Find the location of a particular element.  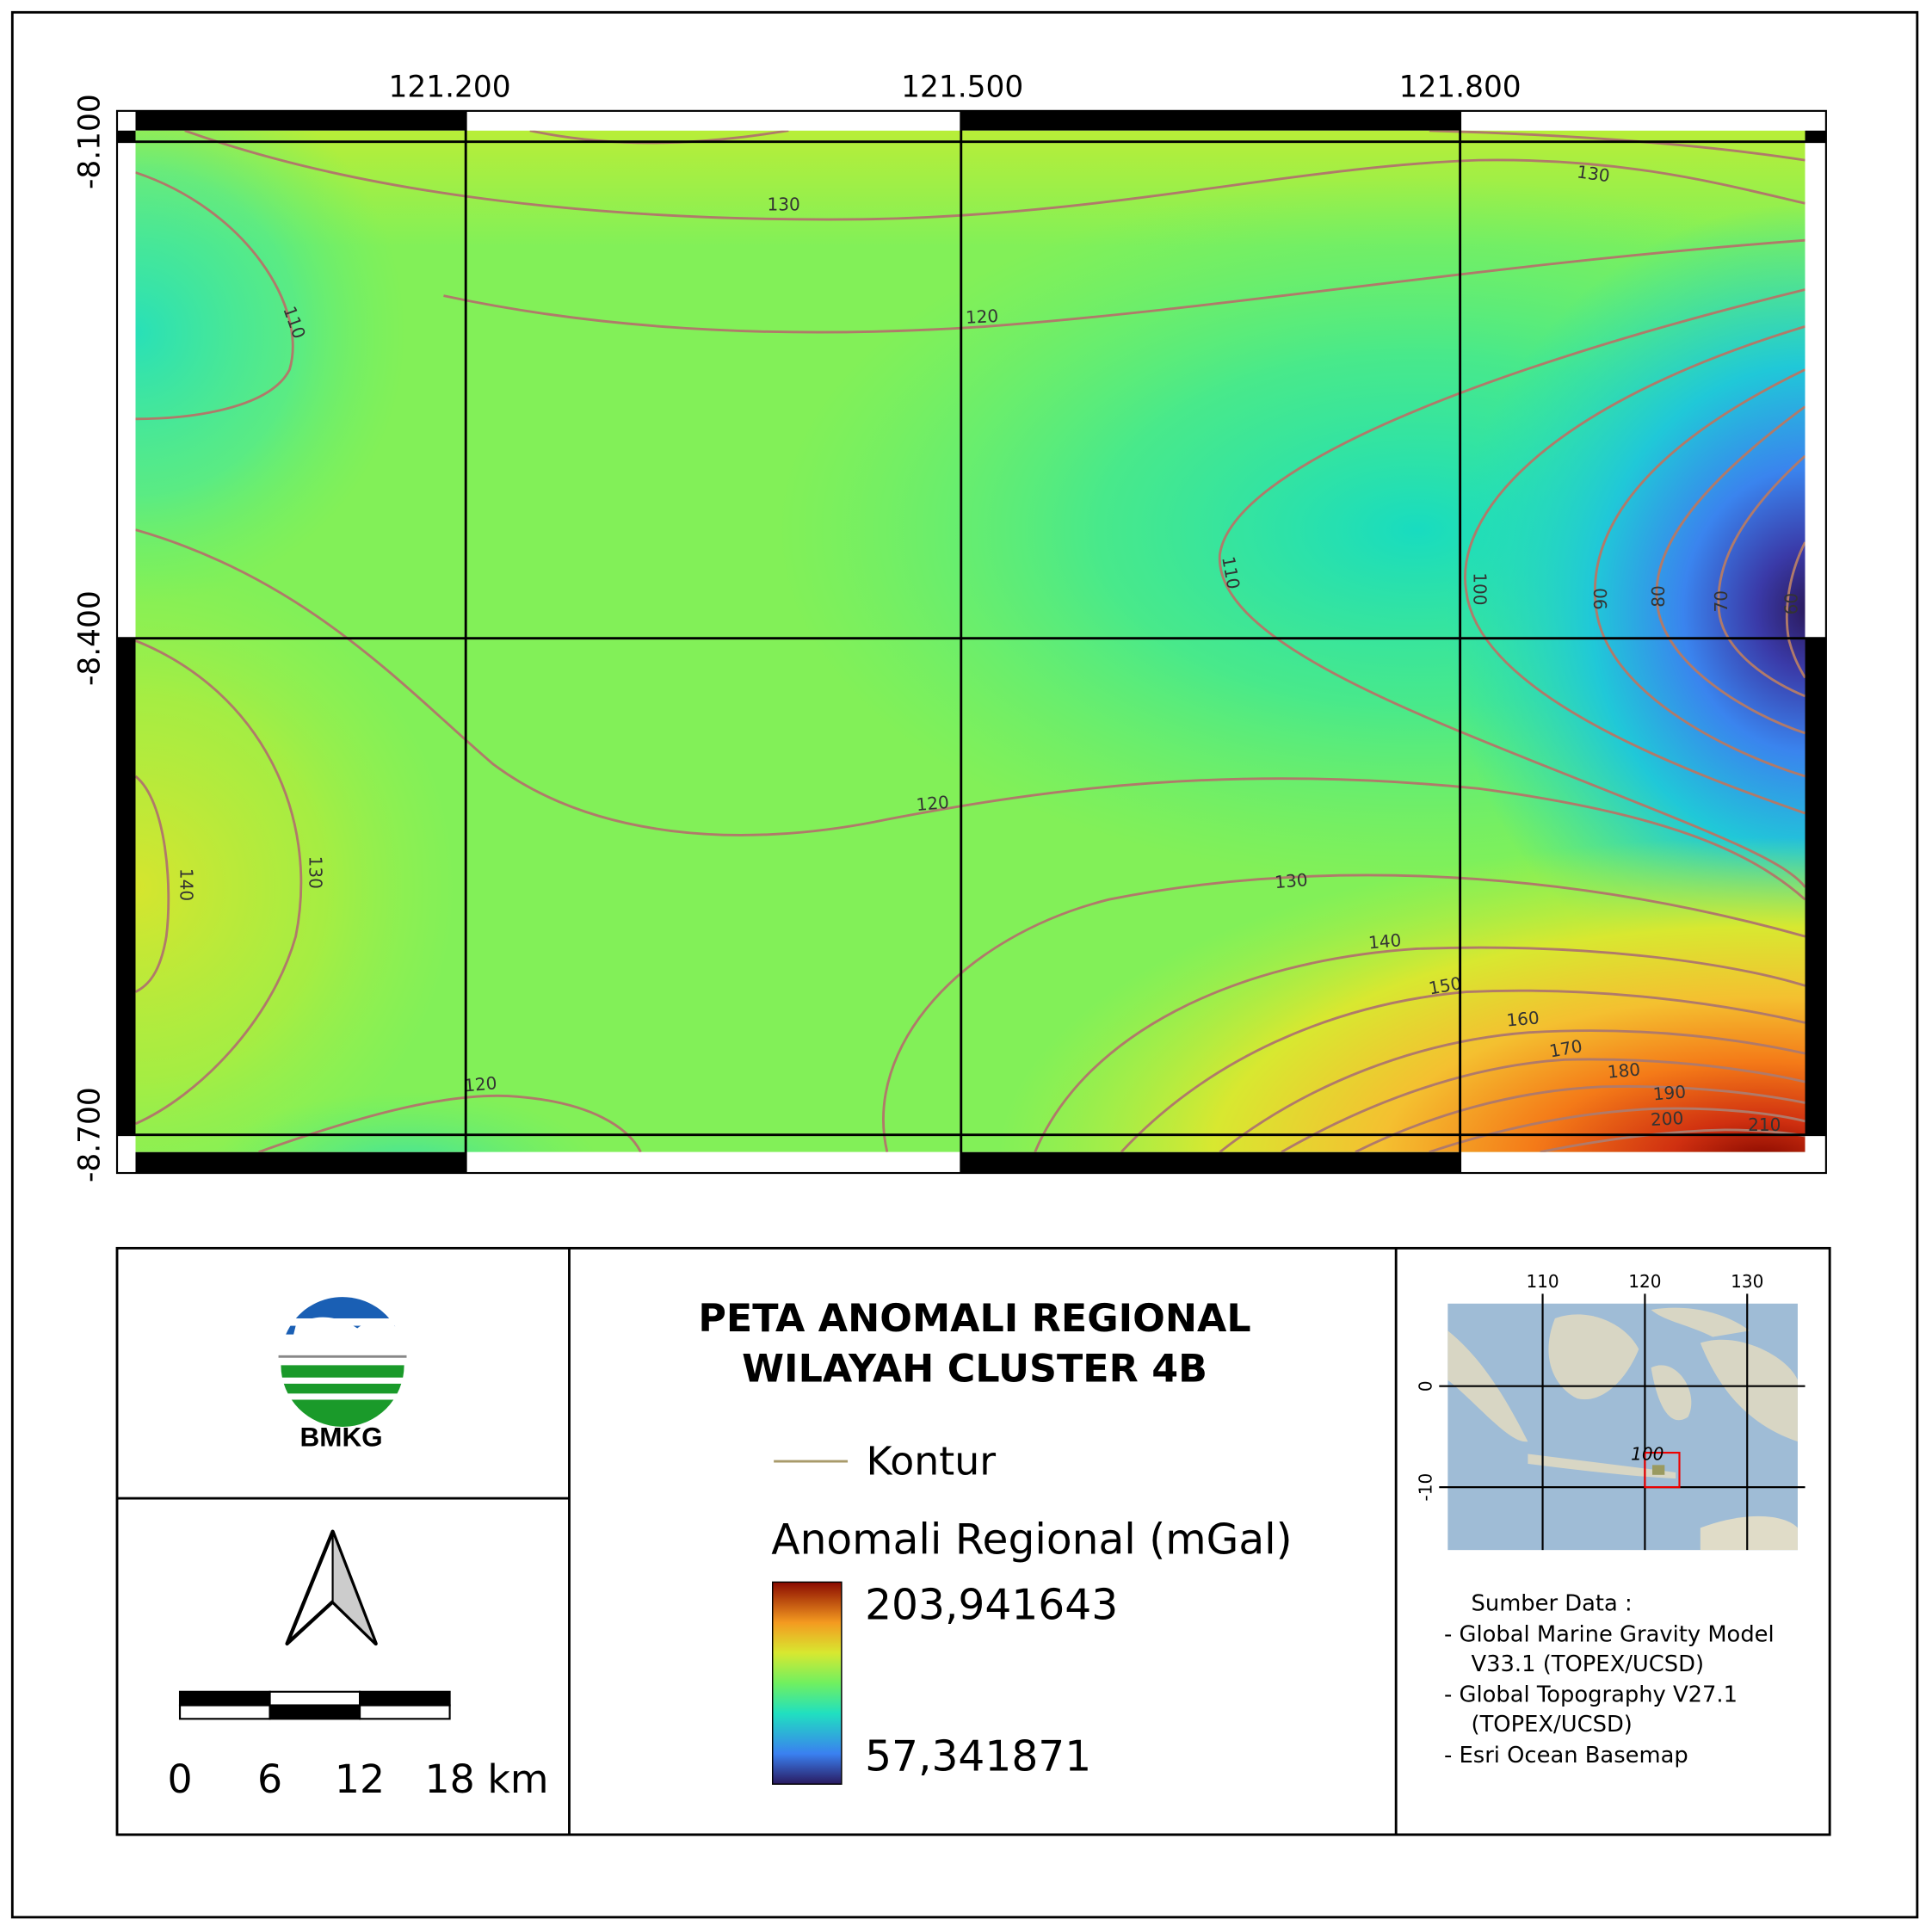

contour-label: 60 is located at coordinates (1791, 604).